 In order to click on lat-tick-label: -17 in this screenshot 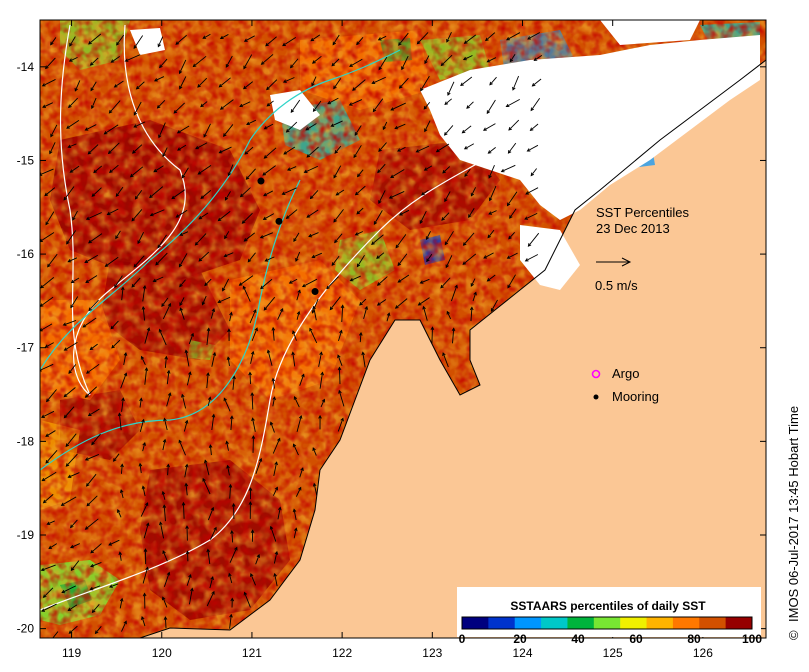, I will do `click(26, 348)`.